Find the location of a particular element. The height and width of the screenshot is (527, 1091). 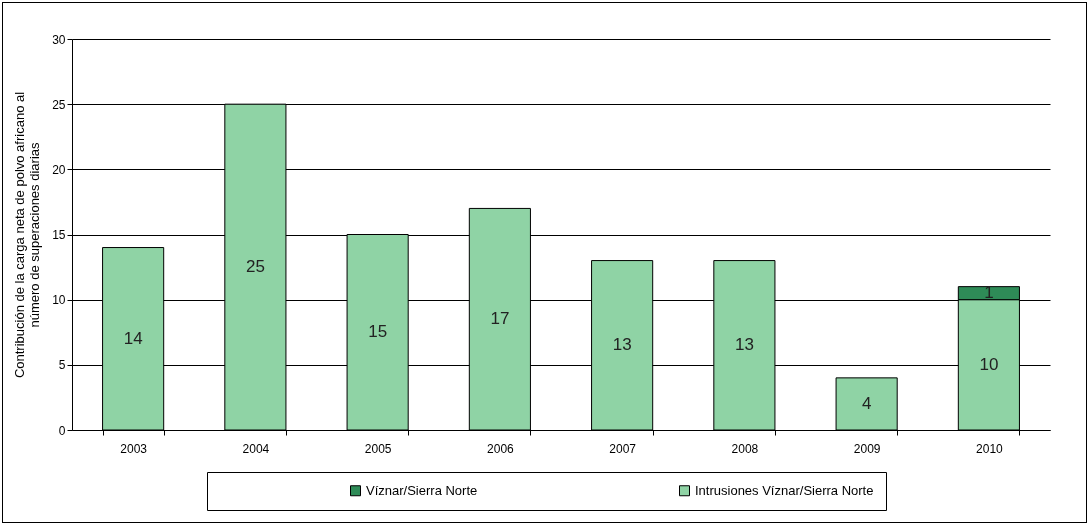

x-tick-label: 2008 is located at coordinates (745, 448).